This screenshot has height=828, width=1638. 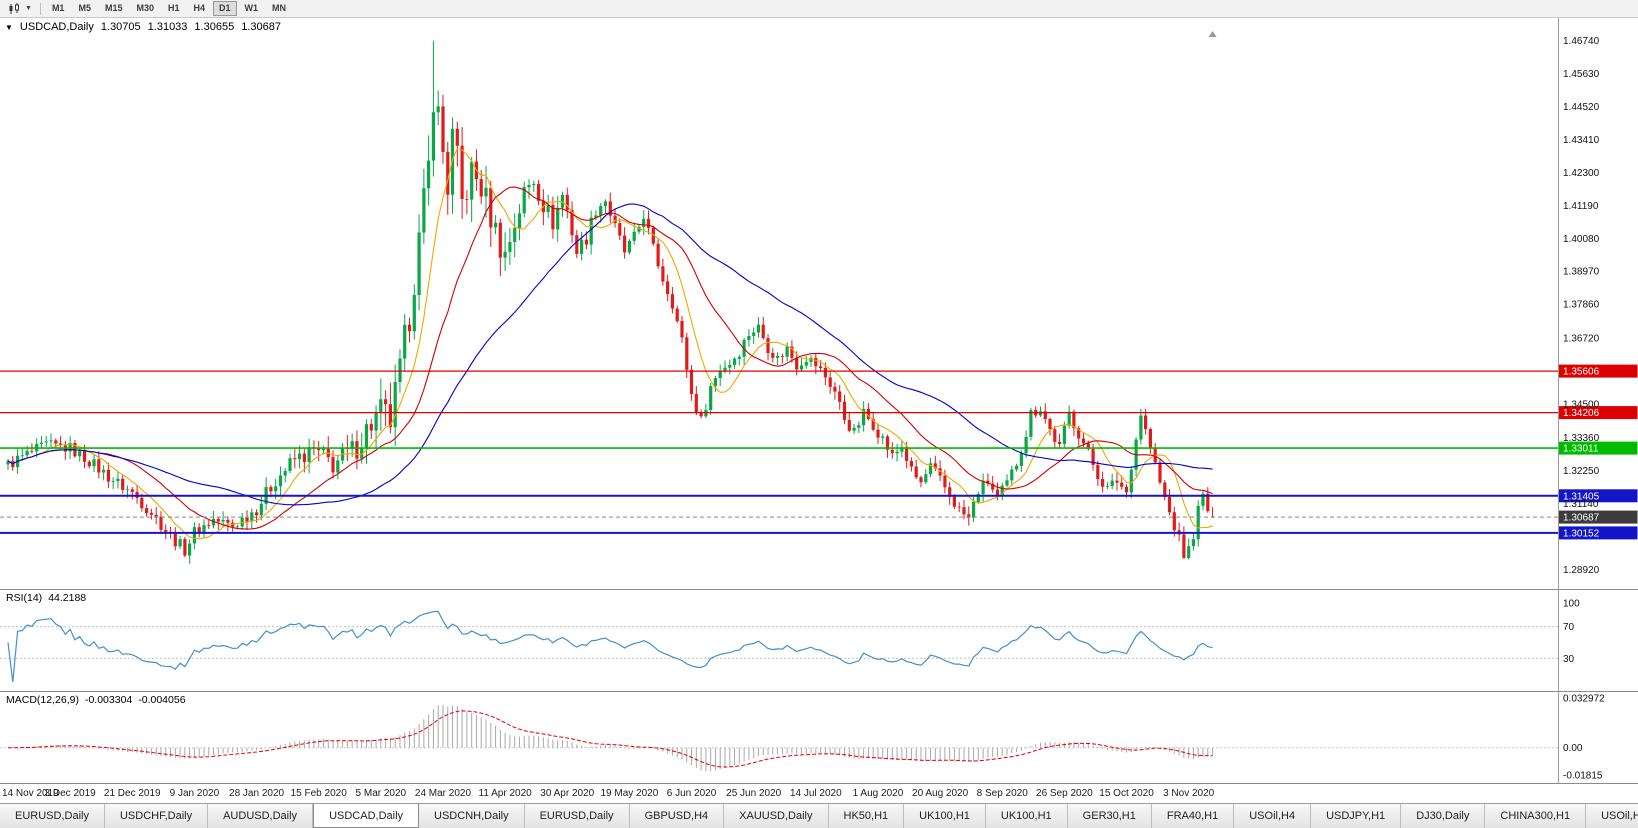 I want to click on tab-gbpusd-h4: GBPUSD,H4, so click(x=677, y=816).